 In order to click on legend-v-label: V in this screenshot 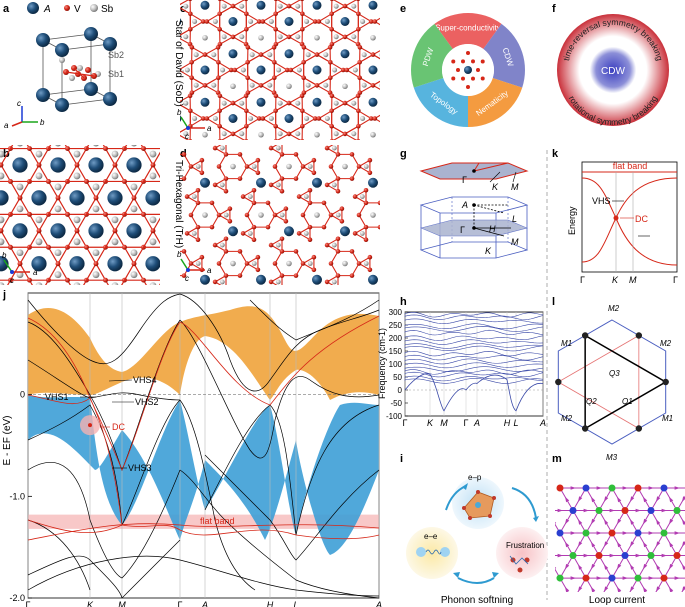, I will do `click(77, 9)`.